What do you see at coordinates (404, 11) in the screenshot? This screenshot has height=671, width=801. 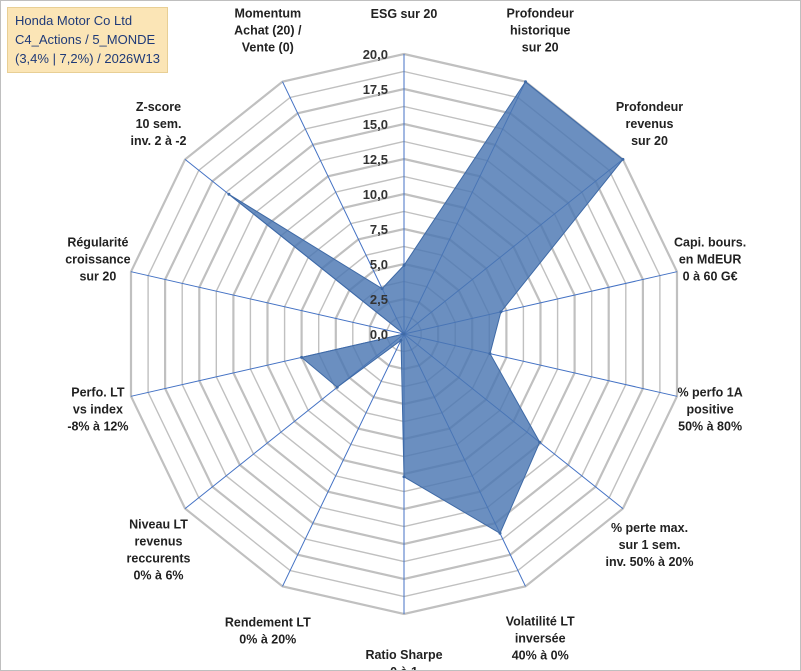 I see `axis-label: NoteESG sur 20` at bounding box center [404, 11].